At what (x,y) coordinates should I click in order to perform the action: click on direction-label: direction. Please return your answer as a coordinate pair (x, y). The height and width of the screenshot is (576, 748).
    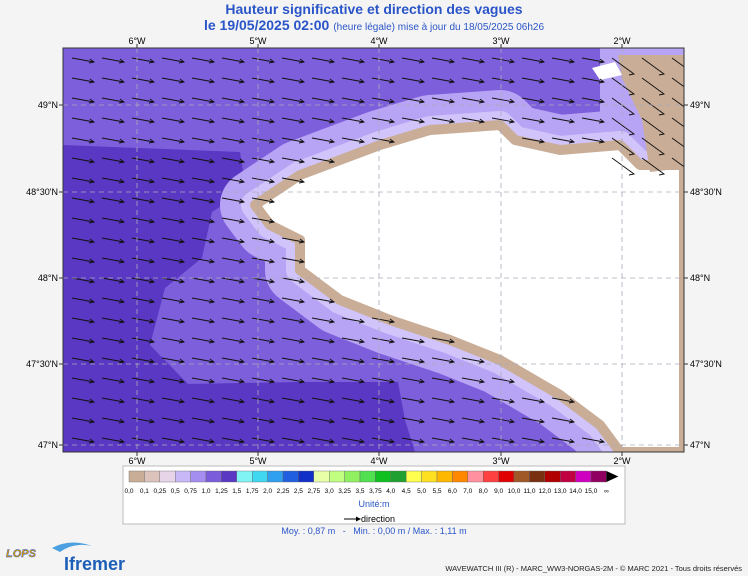
    Looking at the image, I should click on (378, 519).